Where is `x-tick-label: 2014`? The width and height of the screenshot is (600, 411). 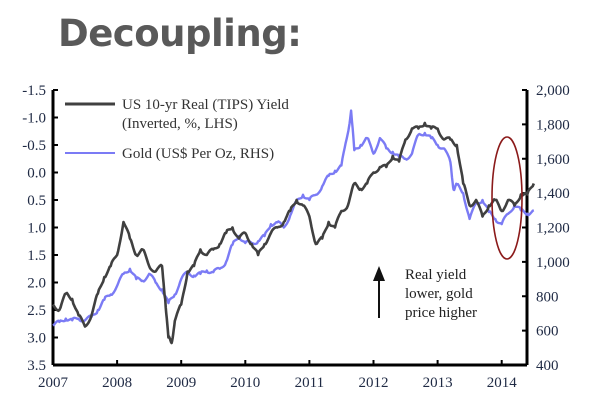
x-tick-label: 2014 is located at coordinates (502, 383).